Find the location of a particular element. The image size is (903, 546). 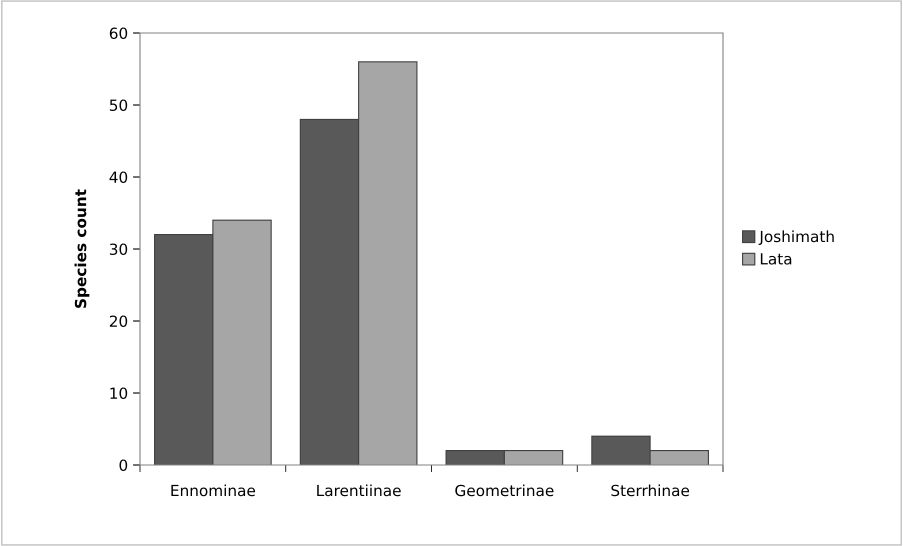

x-tick-label: Sterrhinae is located at coordinates (650, 490).